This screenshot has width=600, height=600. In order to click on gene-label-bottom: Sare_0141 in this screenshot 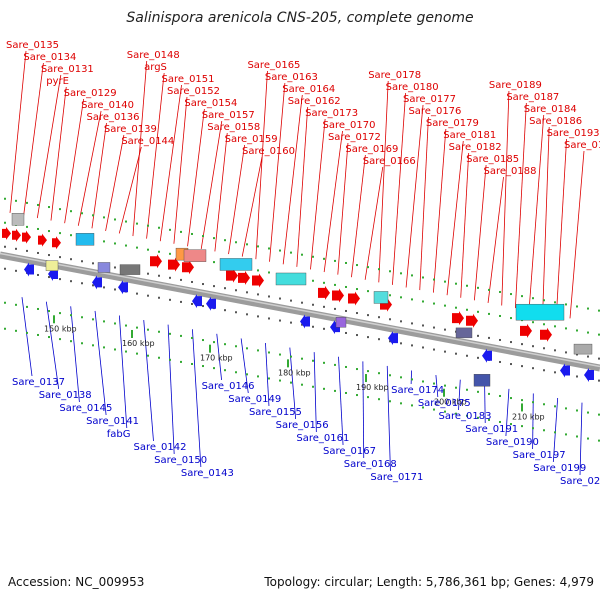, I will do `click(112, 421)`.